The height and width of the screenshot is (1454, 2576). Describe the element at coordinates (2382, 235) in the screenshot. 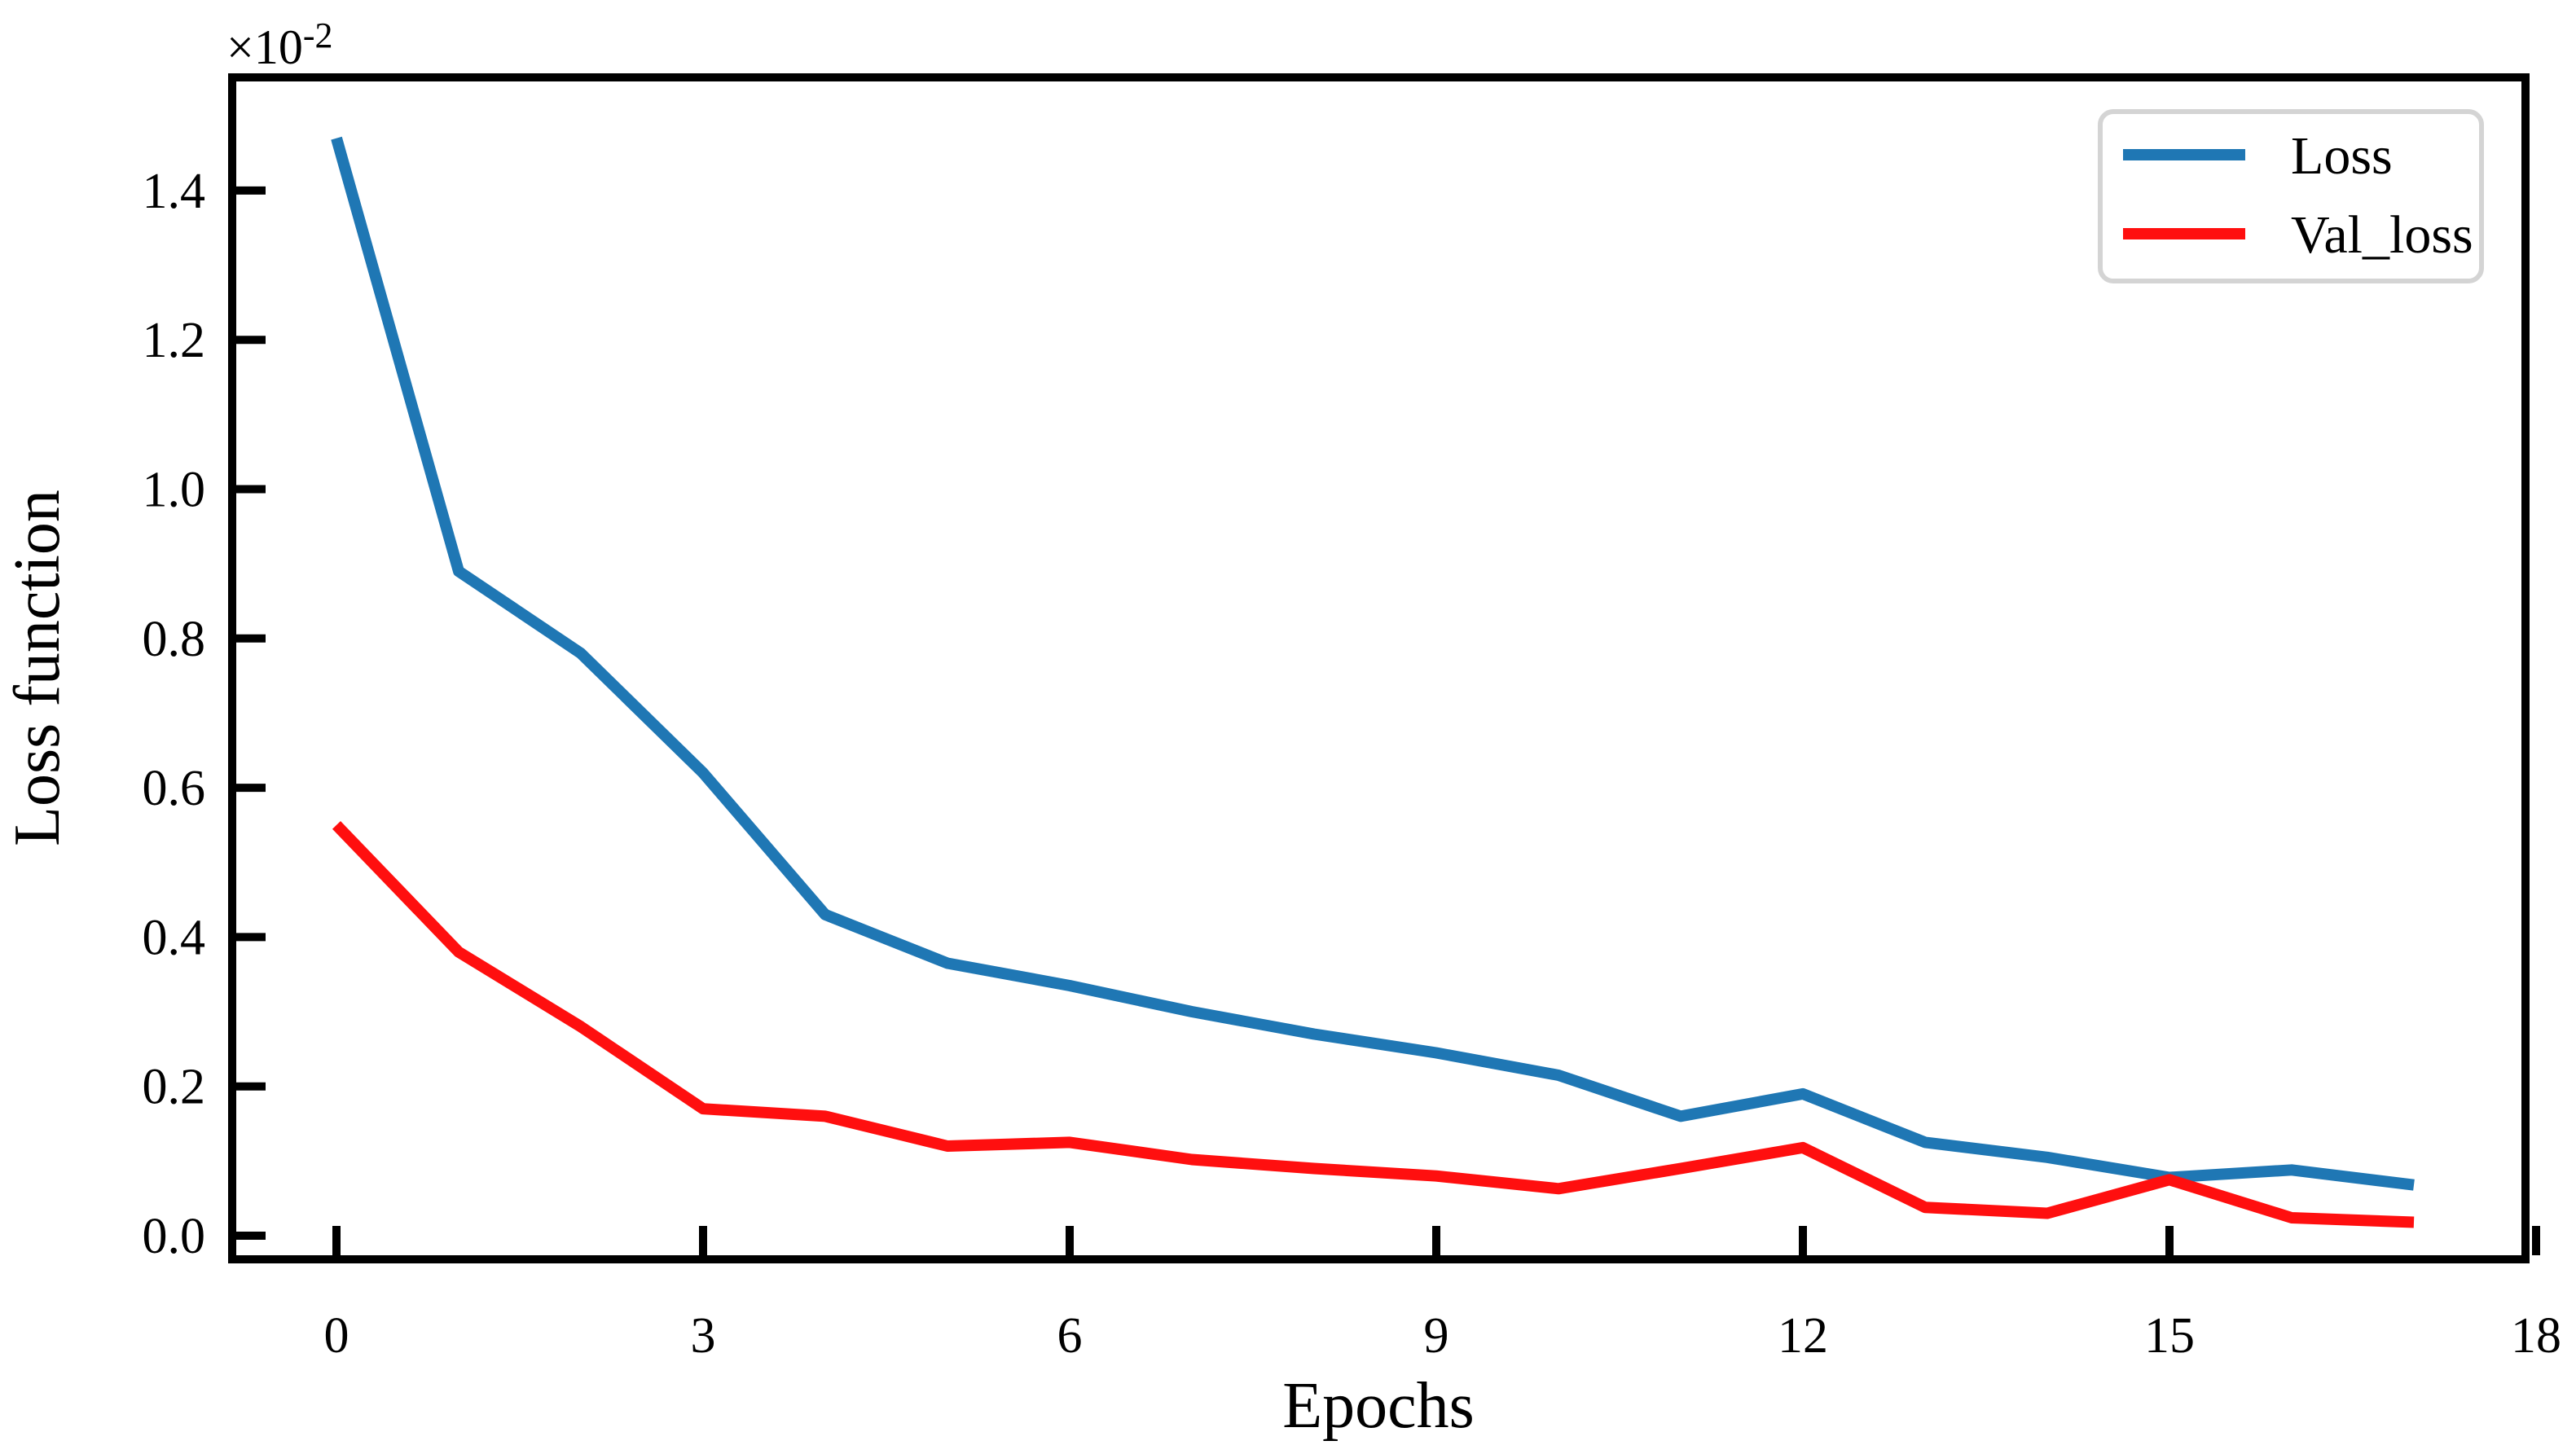

I see `legend-val-loss-label: Val_loss` at that location.